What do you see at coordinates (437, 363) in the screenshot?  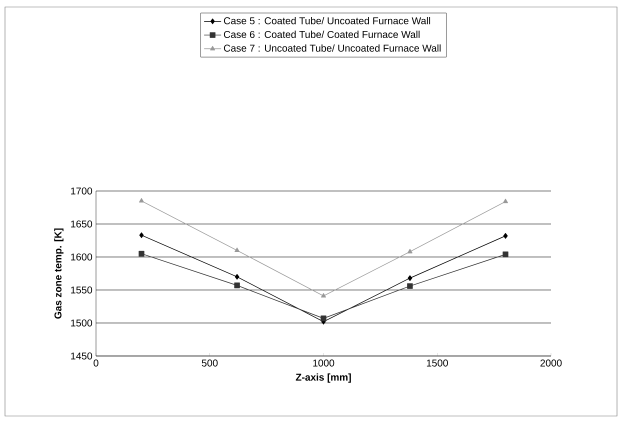 I see `x-tick-label: 1500` at bounding box center [437, 363].